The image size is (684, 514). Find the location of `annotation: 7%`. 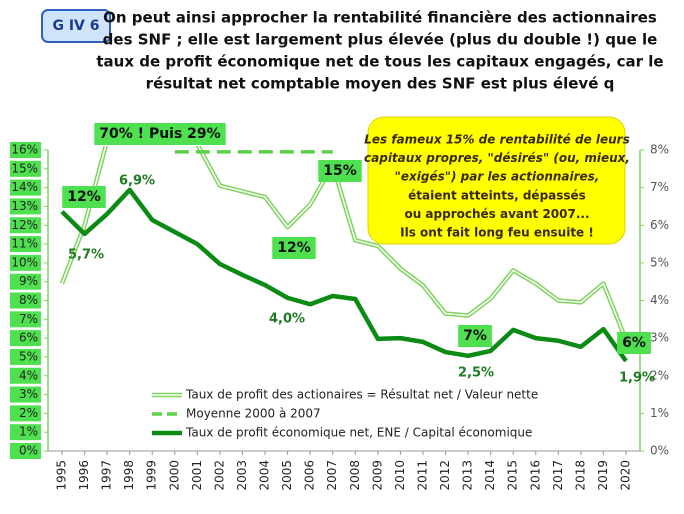

annotation: 7% is located at coordinates (475, 336).